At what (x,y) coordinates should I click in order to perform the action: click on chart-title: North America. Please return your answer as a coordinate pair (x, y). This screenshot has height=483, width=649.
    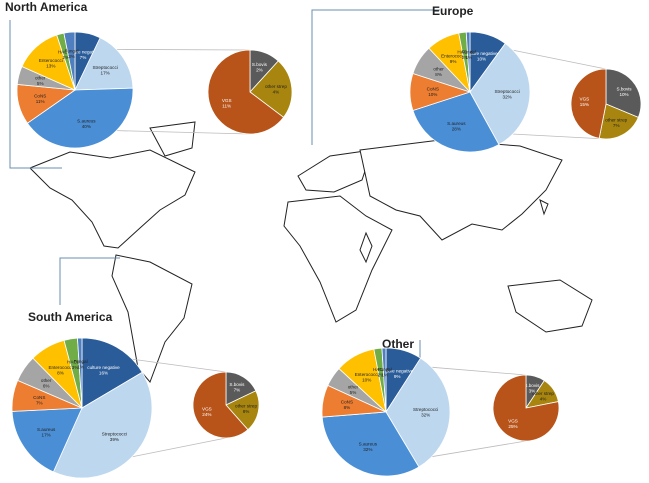
    Looking at the image, I should click on (46, 7).